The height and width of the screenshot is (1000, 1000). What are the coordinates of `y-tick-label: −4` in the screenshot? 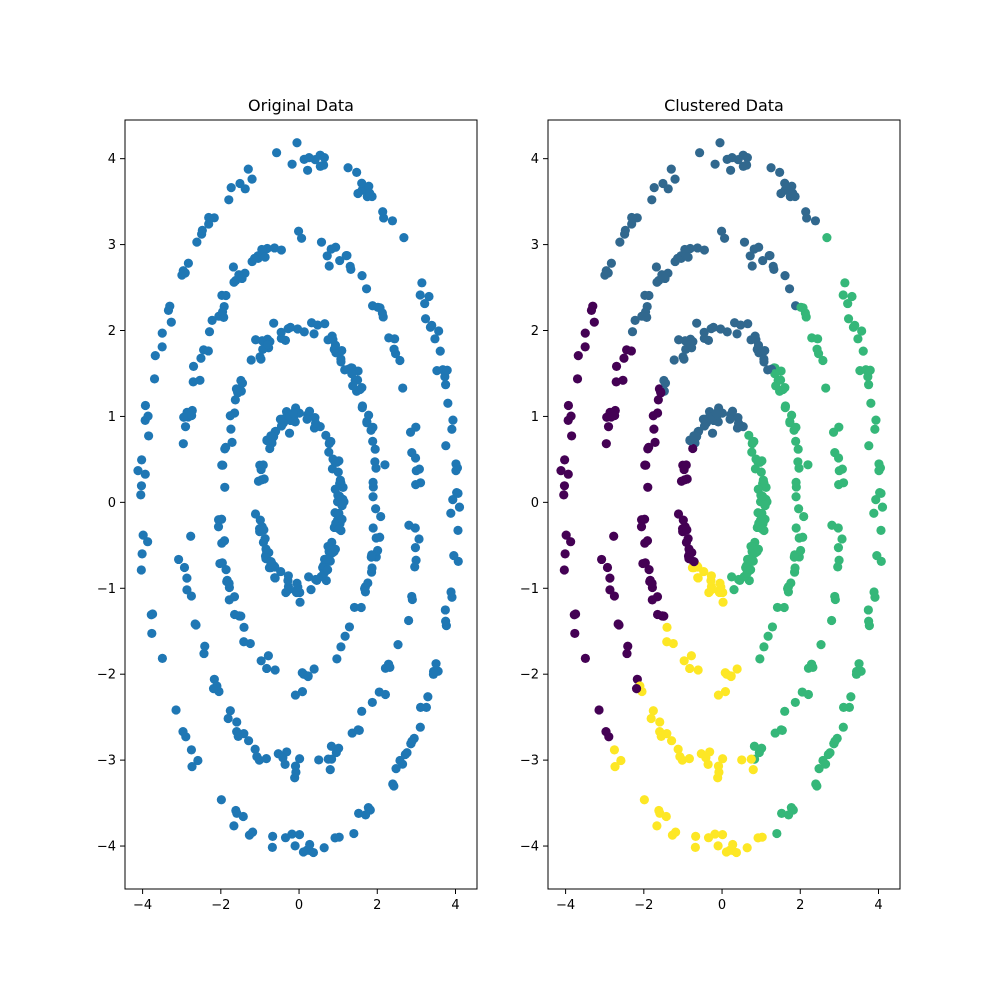 It's located at (106, 847).